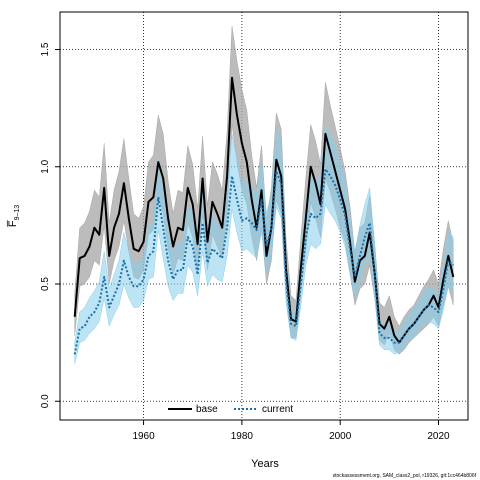  Describe the element at coordinates (230, 409) in the screenshot. I see `legend: base current` at that location.